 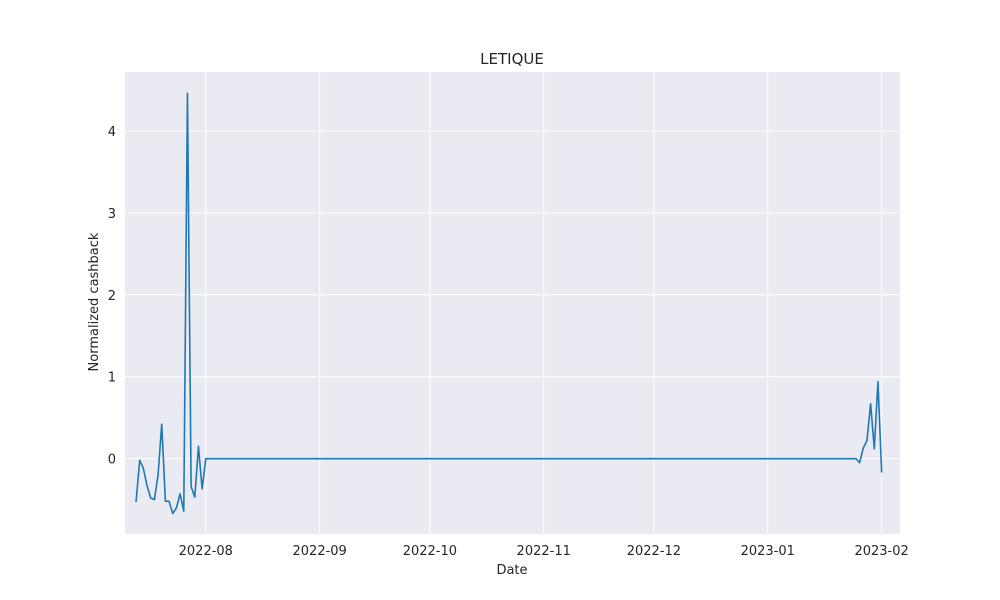 I want to click on y-tick-label: 2, so click(x=112, y=296).